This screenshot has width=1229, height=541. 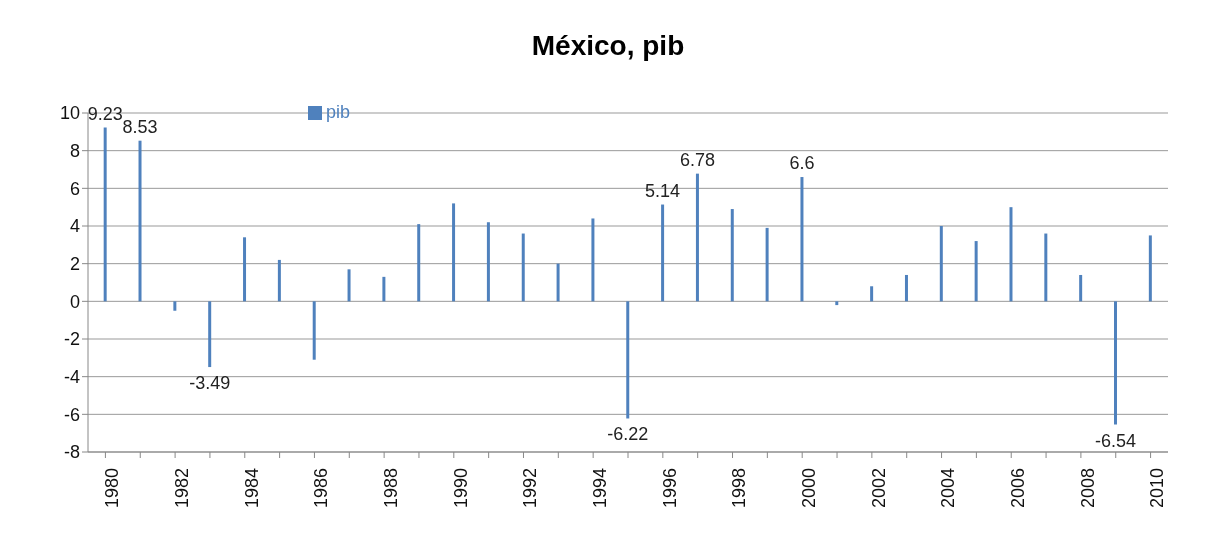 I want to click on y-tick-label: 4, so click(x=74, y=226).